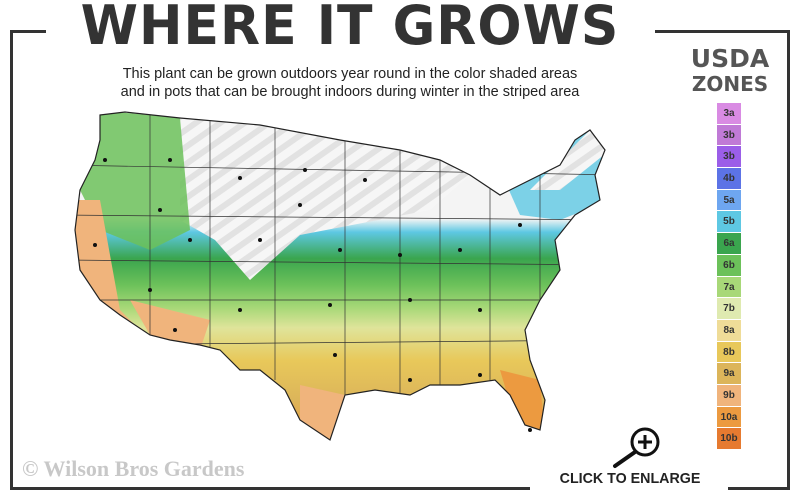 The height and width of the screenshot is (500, 800). What do you see at coordinates (729, 352) in the screenshot?
I see `legend-zone-8b: 8b` at bounding box center [729, 352].